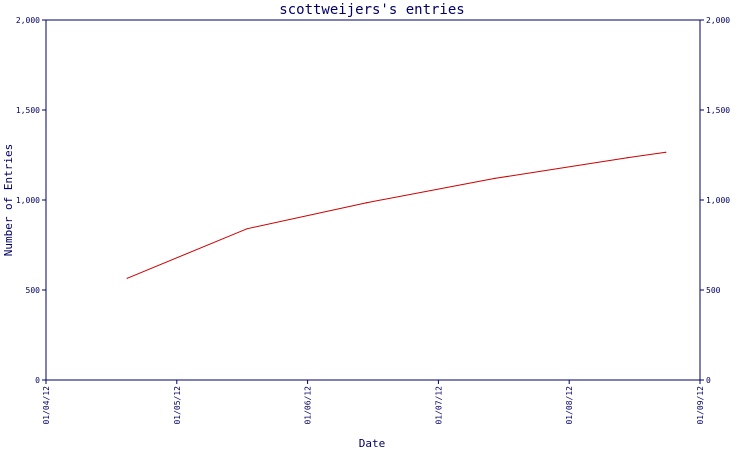 The width and height of the screenshot is (750, 455). I want to click on y-tick-label-left: 1,000, so click(28, 200).